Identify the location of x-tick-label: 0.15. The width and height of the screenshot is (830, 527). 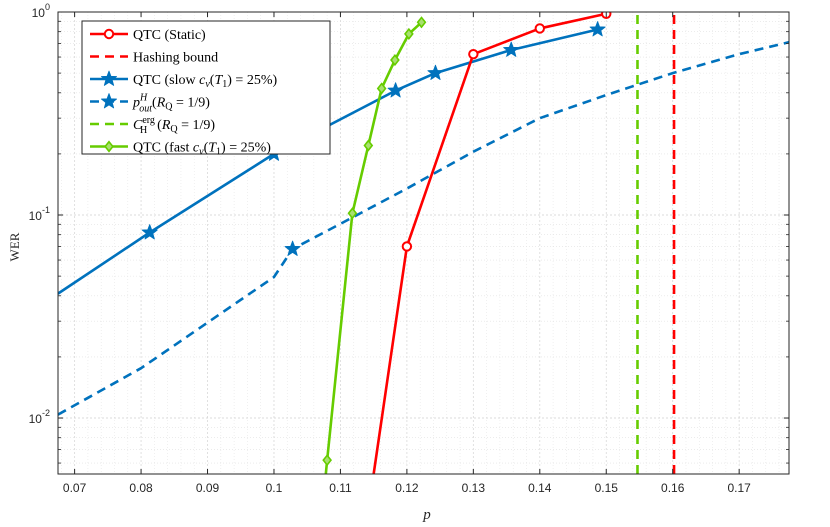
(607, 488).